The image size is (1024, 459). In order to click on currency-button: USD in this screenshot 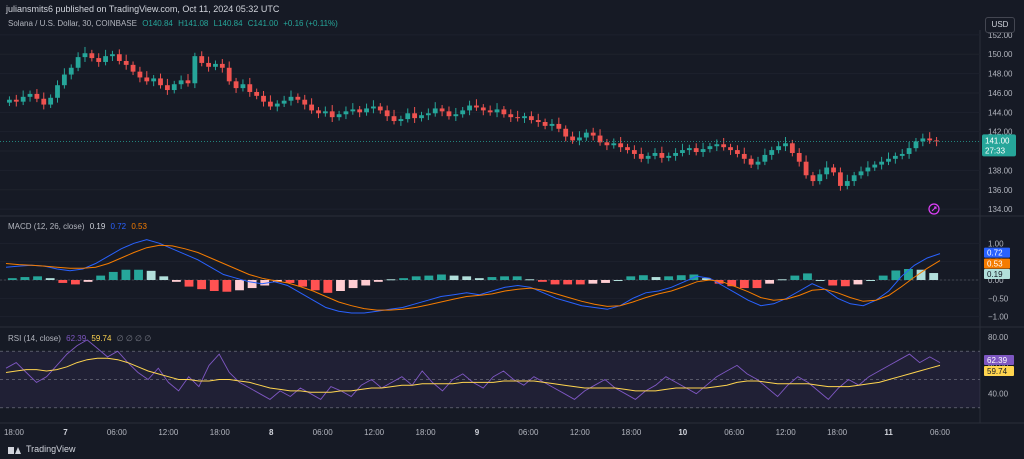, I will do `click(1000, 25)`.